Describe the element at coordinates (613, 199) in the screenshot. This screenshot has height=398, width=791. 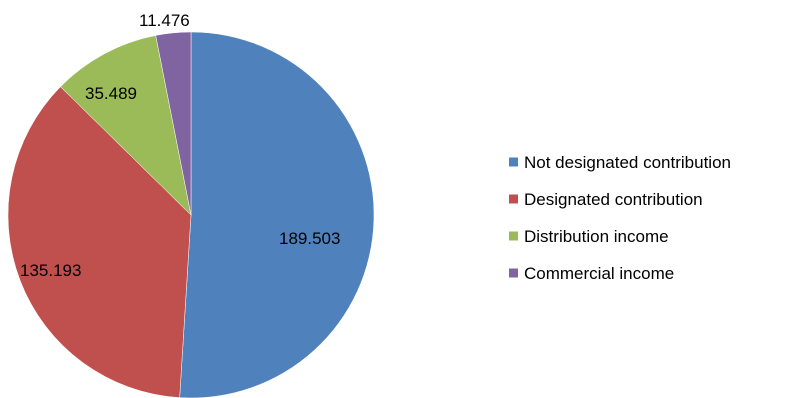
I see `legend-label-designated-contribution: Designated contribution` at that location.